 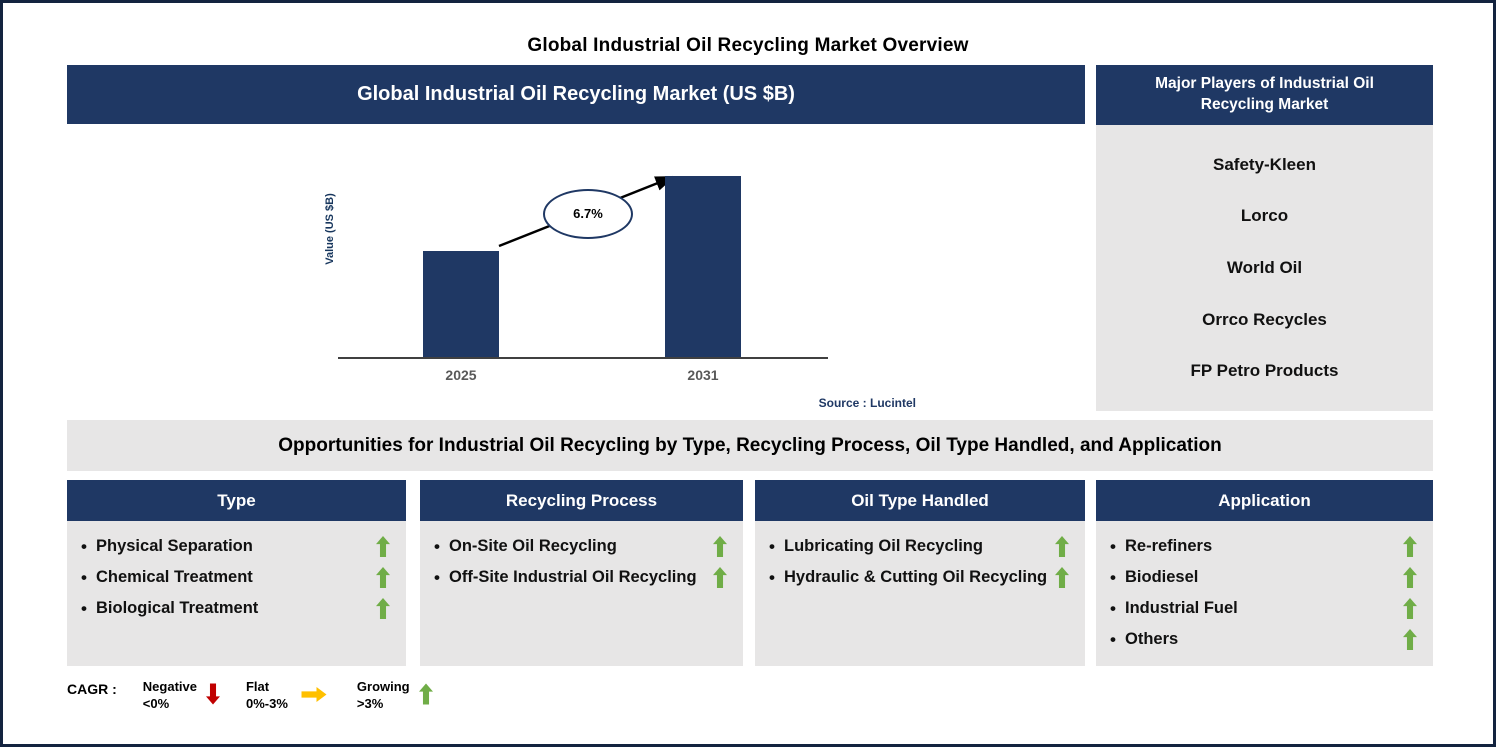 I want to click on legend-item-negative: Negative <0%, so click(x=181, y=696).